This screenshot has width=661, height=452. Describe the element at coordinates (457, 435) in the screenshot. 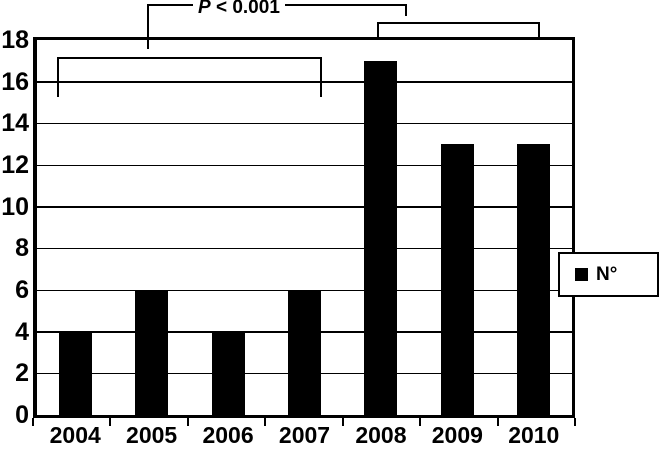

I see `x-tick-label-2009: 2009` at that location.